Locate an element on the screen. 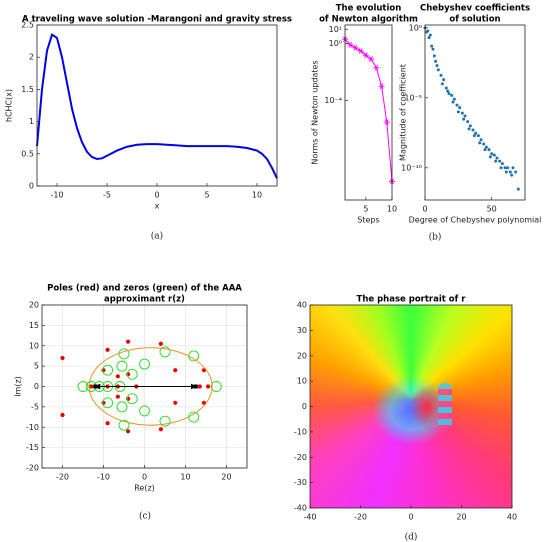 This screenshot has height=542, width=550. x-tick-label: -10 is located at coordinates (56, 195).